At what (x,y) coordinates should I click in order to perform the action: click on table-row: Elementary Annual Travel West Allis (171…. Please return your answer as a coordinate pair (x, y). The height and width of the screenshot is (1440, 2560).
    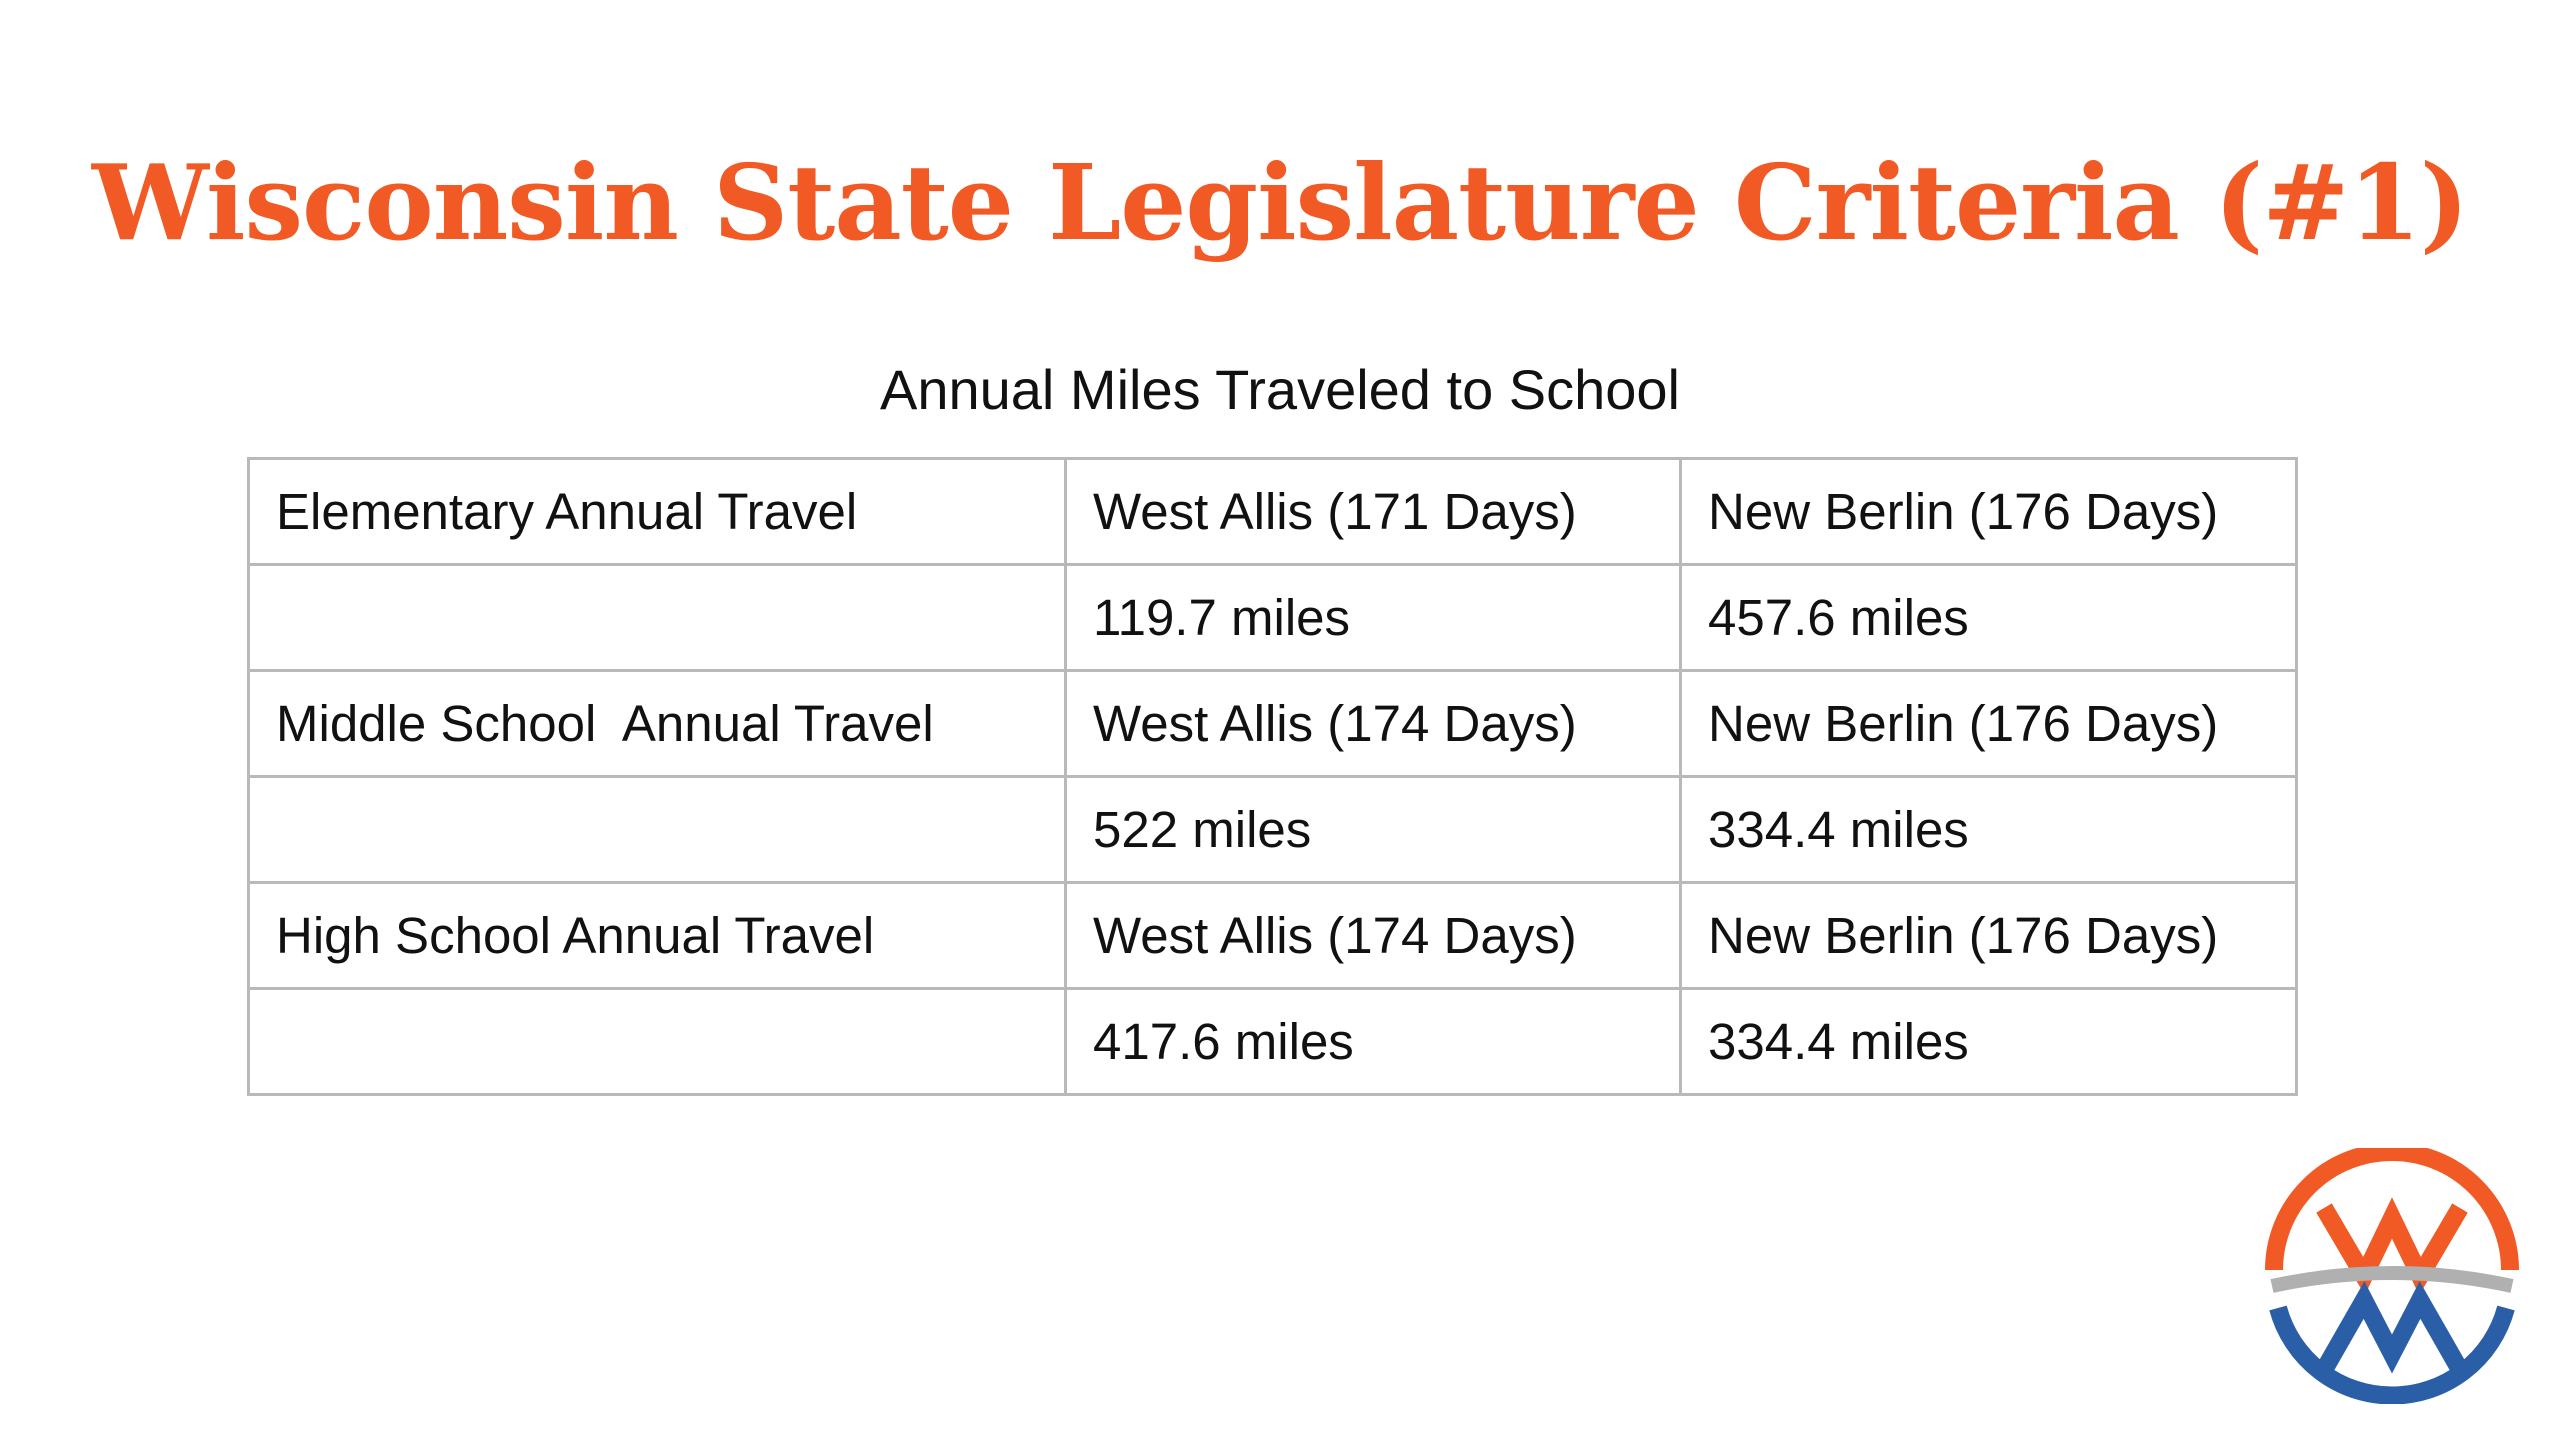
    Looking at the image, I should click on (1272, 511).